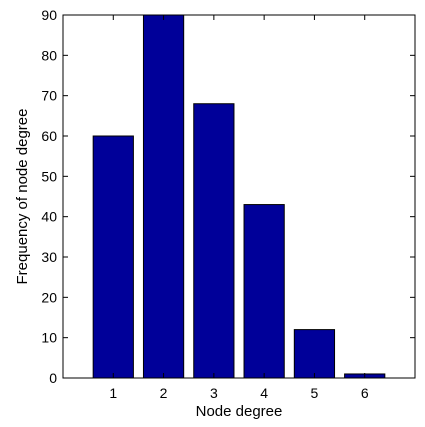 The image size is (425, 427). Describe the element at coordinates (49, 15) in the screenshot. I see `y-tick-label: 90` at that location.